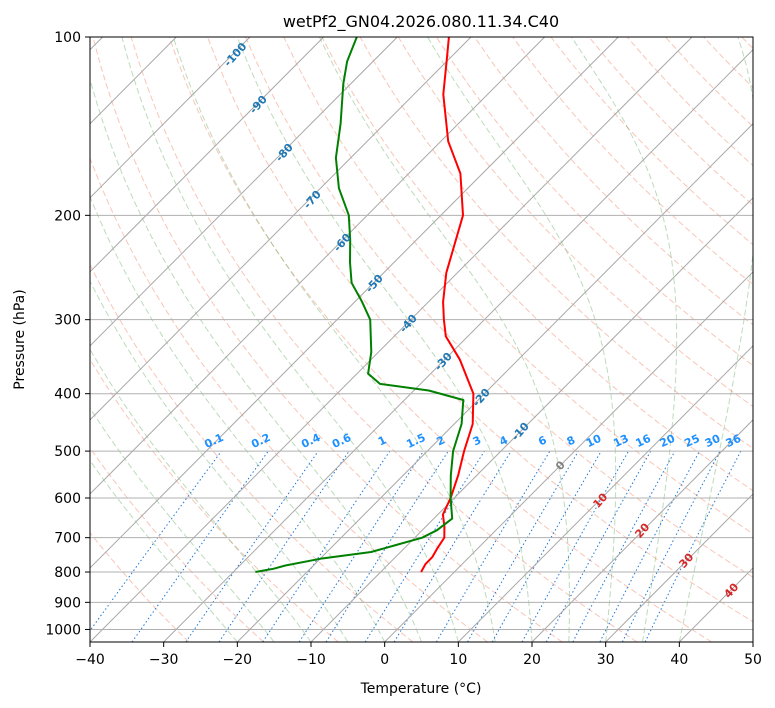  What do you see at coordinates (311, 660) in the screenshot?
I see `x-tick-label: −10` at bounding box center [311, 660].